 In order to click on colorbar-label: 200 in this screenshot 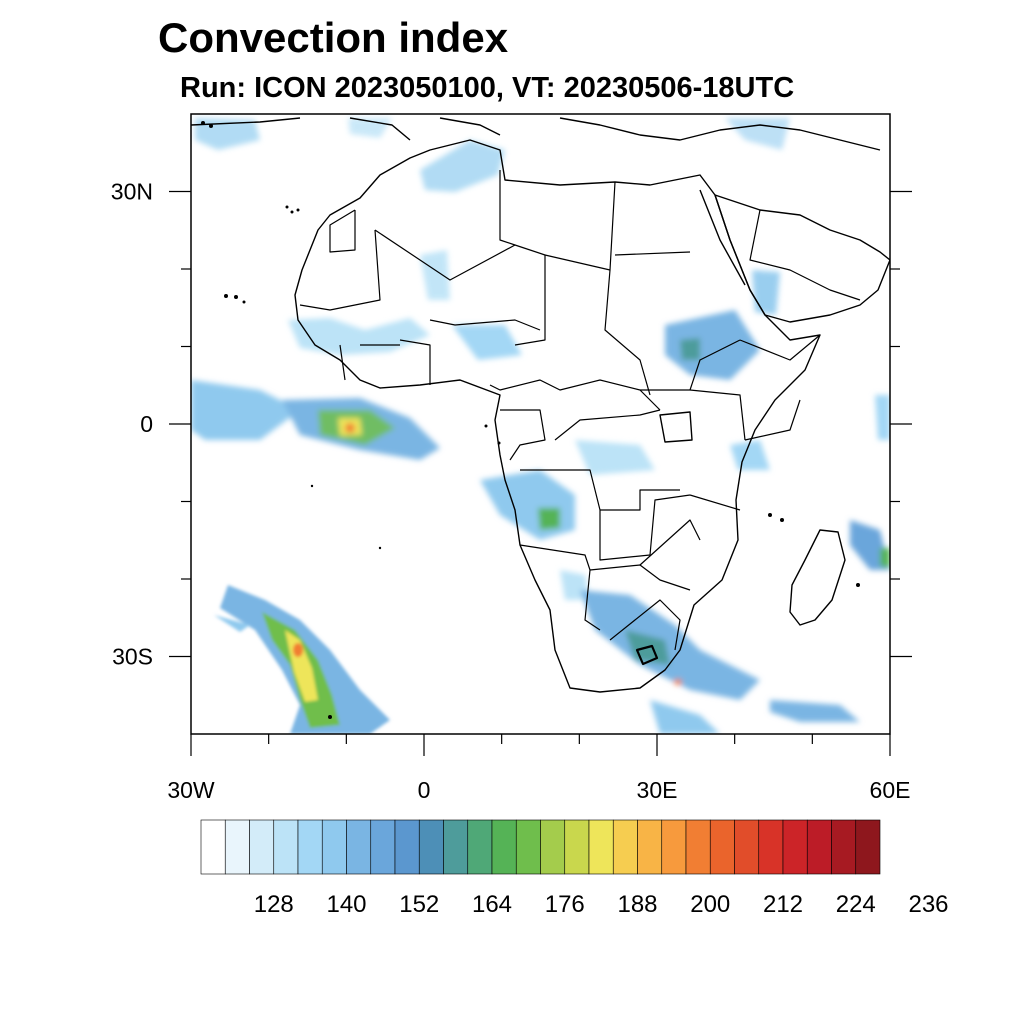, I will do `click(710, 904)`.